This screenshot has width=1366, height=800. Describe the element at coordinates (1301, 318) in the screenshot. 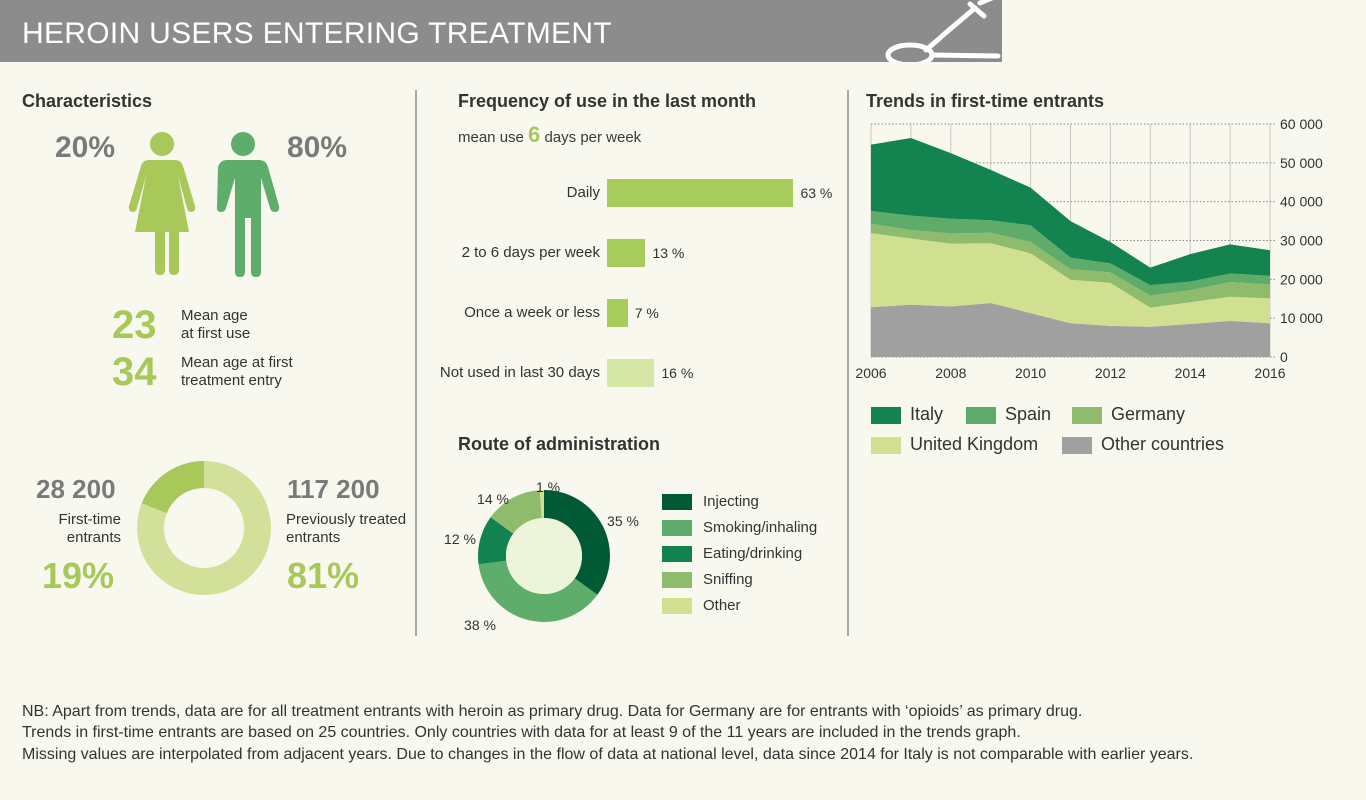

I see `y-tick-label: 10 000` at that location.